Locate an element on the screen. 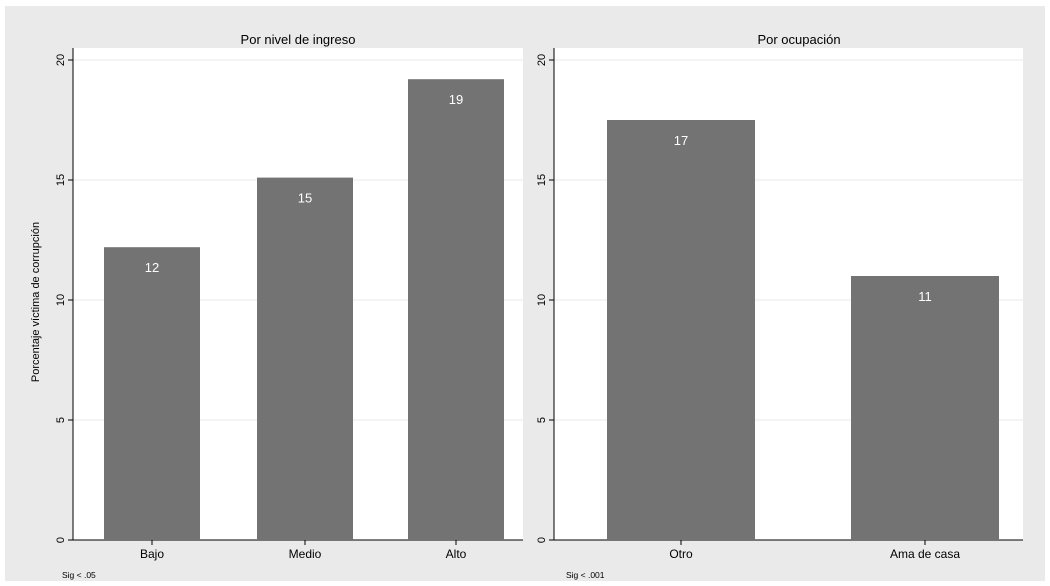 Image resolution: width=1050 pixels, height=586 pixels. x-tick-label: Otro is located at coordinates (681, 554).